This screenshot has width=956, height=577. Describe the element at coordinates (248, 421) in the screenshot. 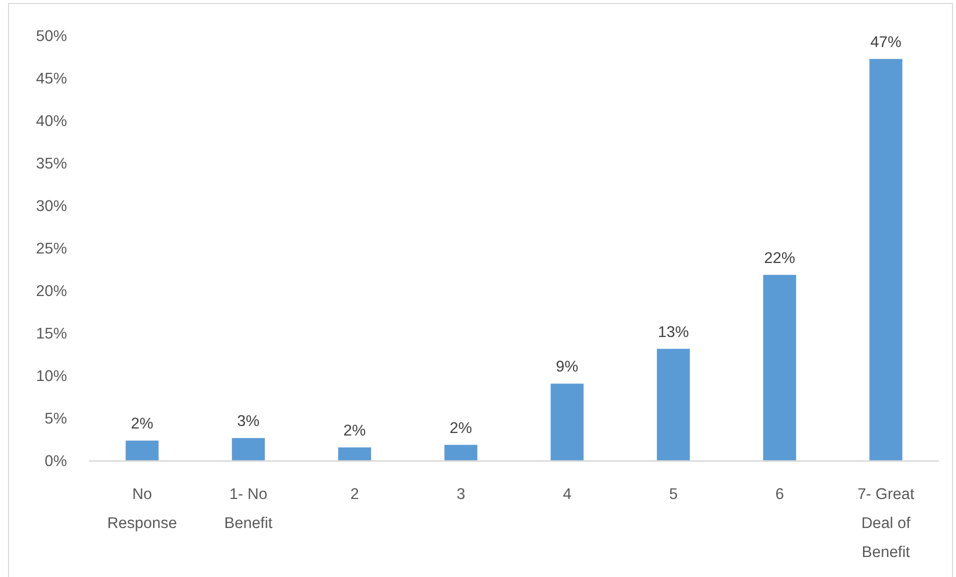

I see `data-label: 3%` at that location.